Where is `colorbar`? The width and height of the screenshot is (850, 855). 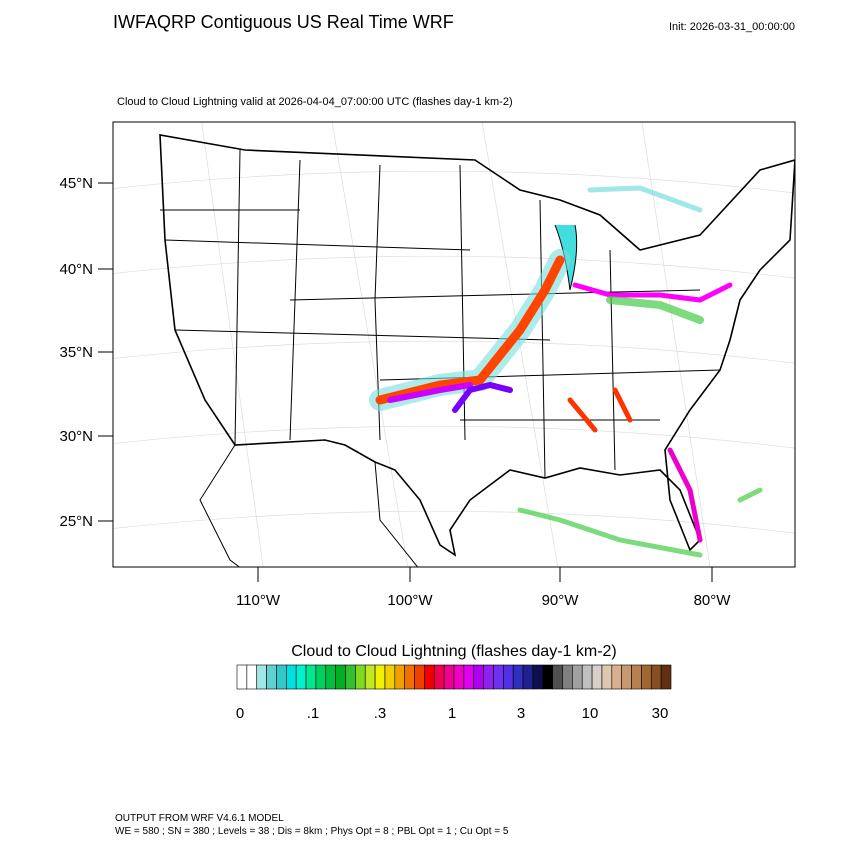
colorbar is located at coordinates (454, 677).